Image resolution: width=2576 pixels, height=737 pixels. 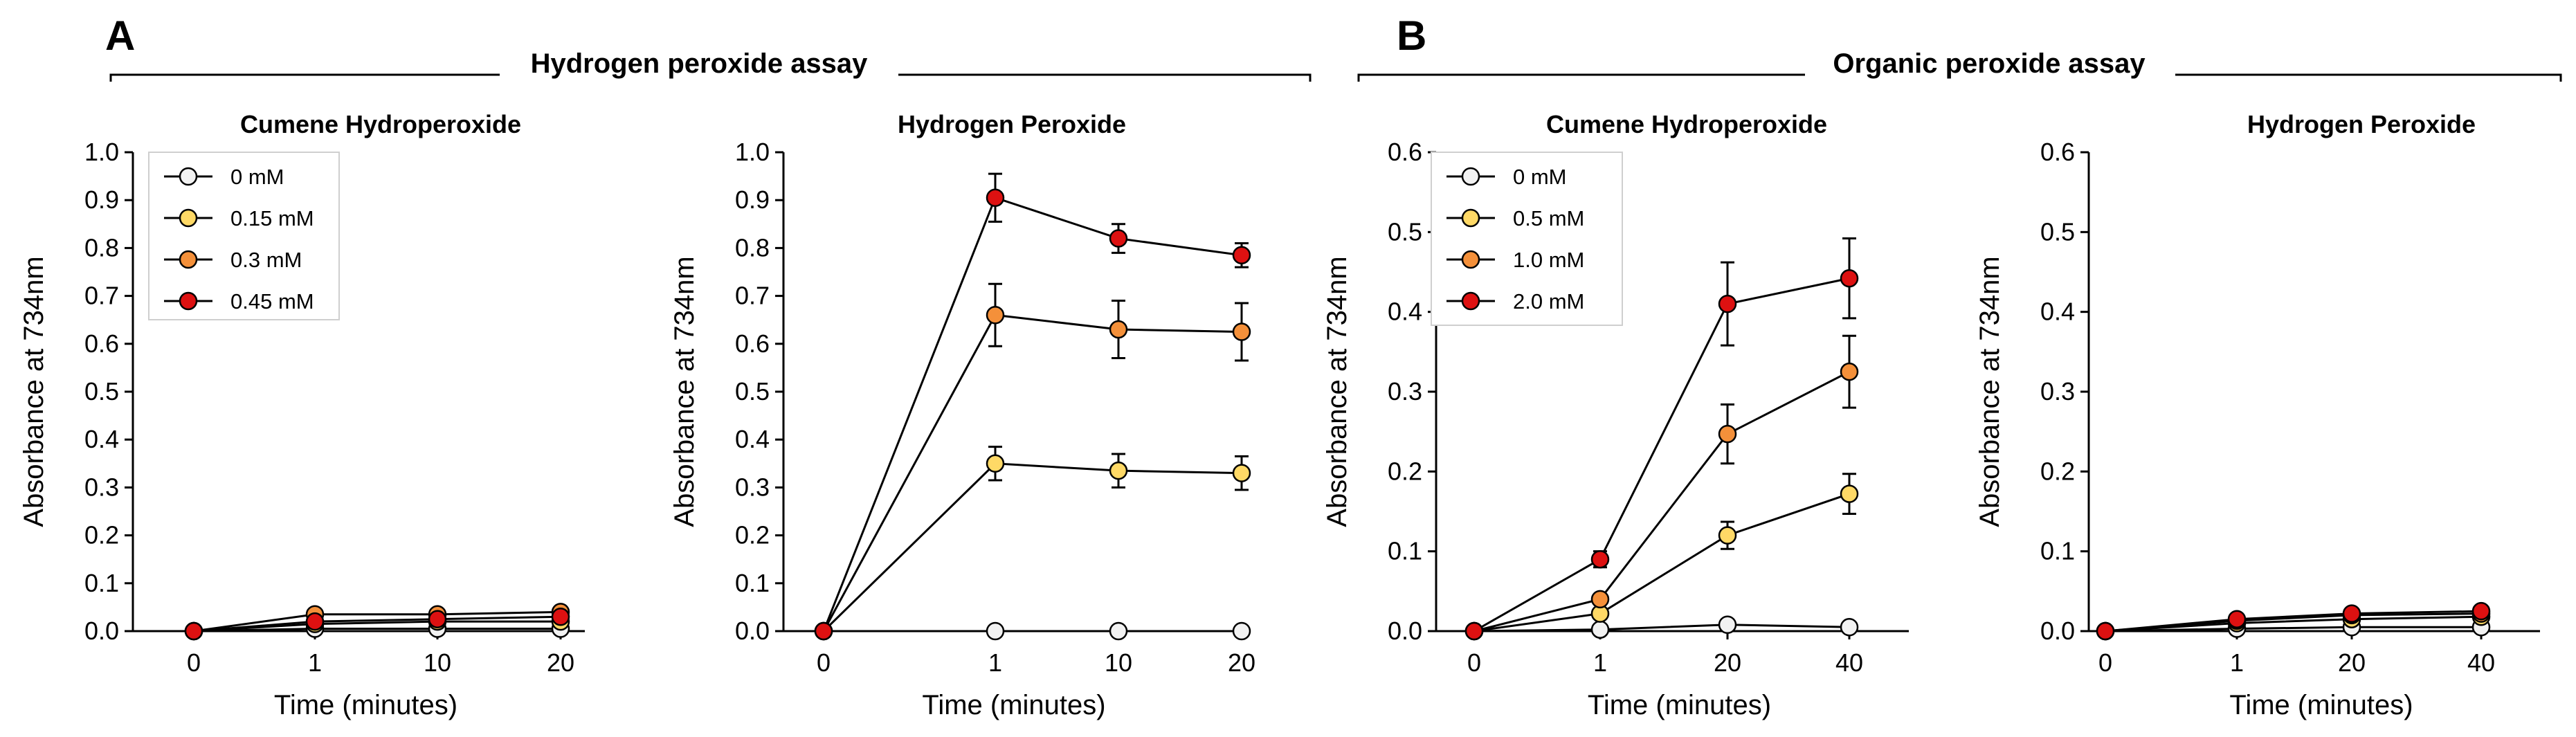 What do you see at coordinates (1989, 63) in the screenshot?
I see `section-b-title: Organic peroxide assay` at bounding box center [1989, 63].